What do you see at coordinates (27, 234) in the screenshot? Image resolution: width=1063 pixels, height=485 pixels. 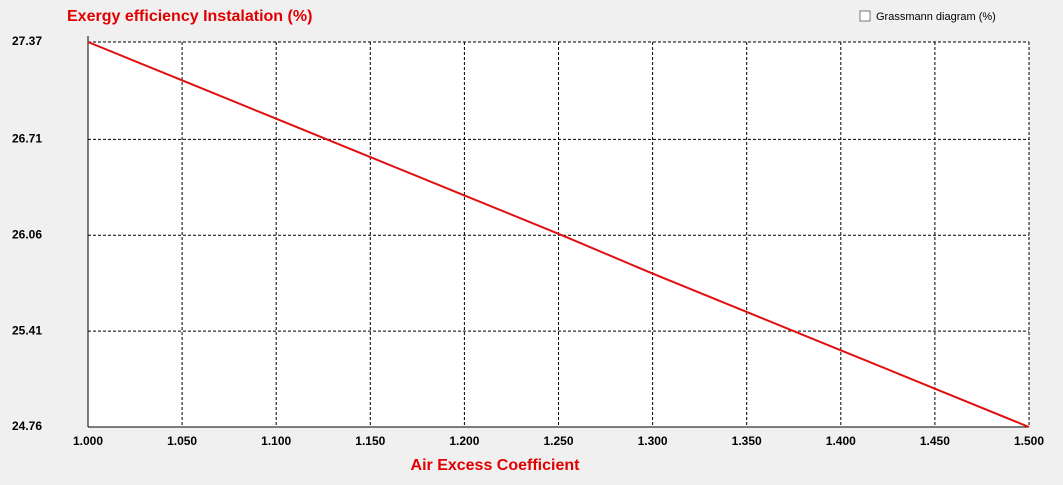 I see `y-tick-label: 26.06` at bounding box center [27, 234].